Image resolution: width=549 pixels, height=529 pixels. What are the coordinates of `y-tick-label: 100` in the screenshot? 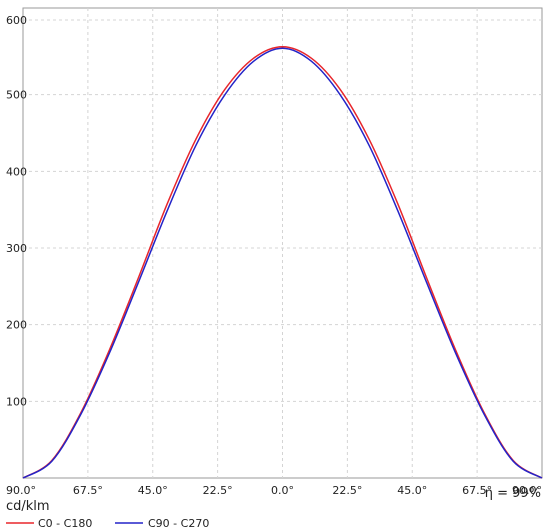 It's located at (16, 401).